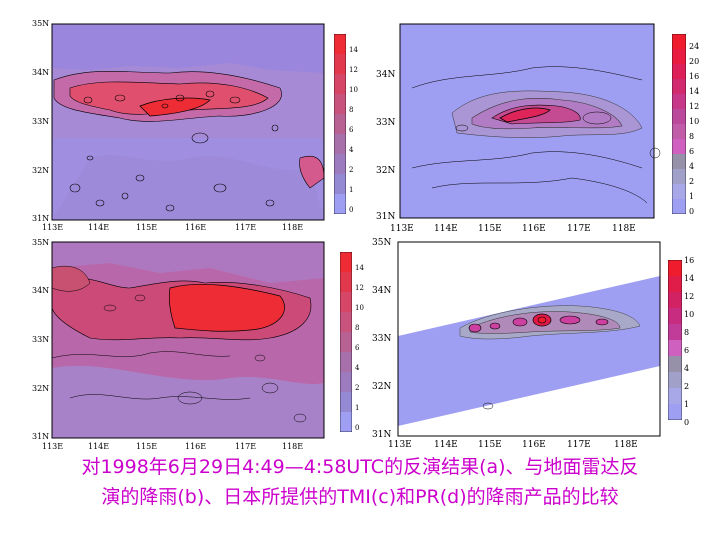  I want to click on caption-line-2: 演的降雨(b)、日本所提供的TMI(c)和PR(d)的降雨产品的比较, so click(360, 497).